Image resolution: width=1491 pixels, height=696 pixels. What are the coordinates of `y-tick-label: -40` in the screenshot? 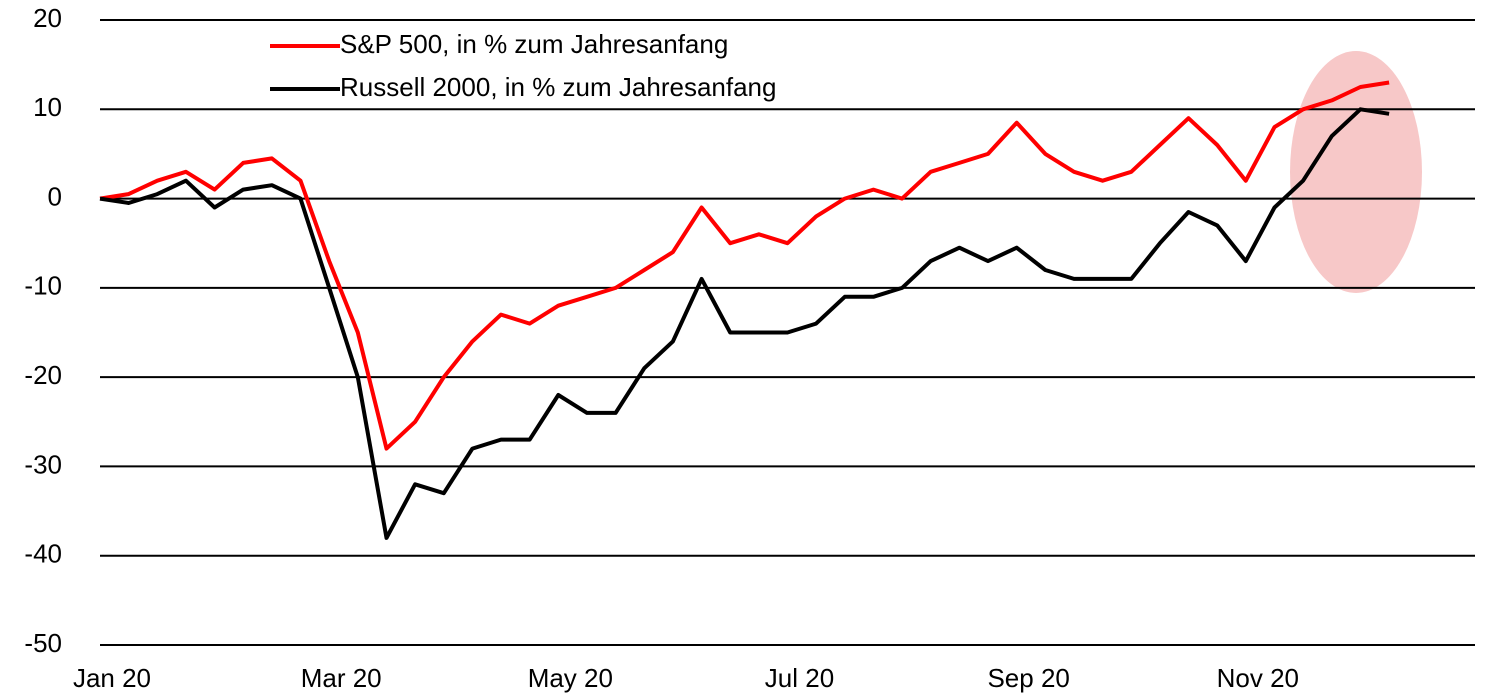 It's located at (43, 554).